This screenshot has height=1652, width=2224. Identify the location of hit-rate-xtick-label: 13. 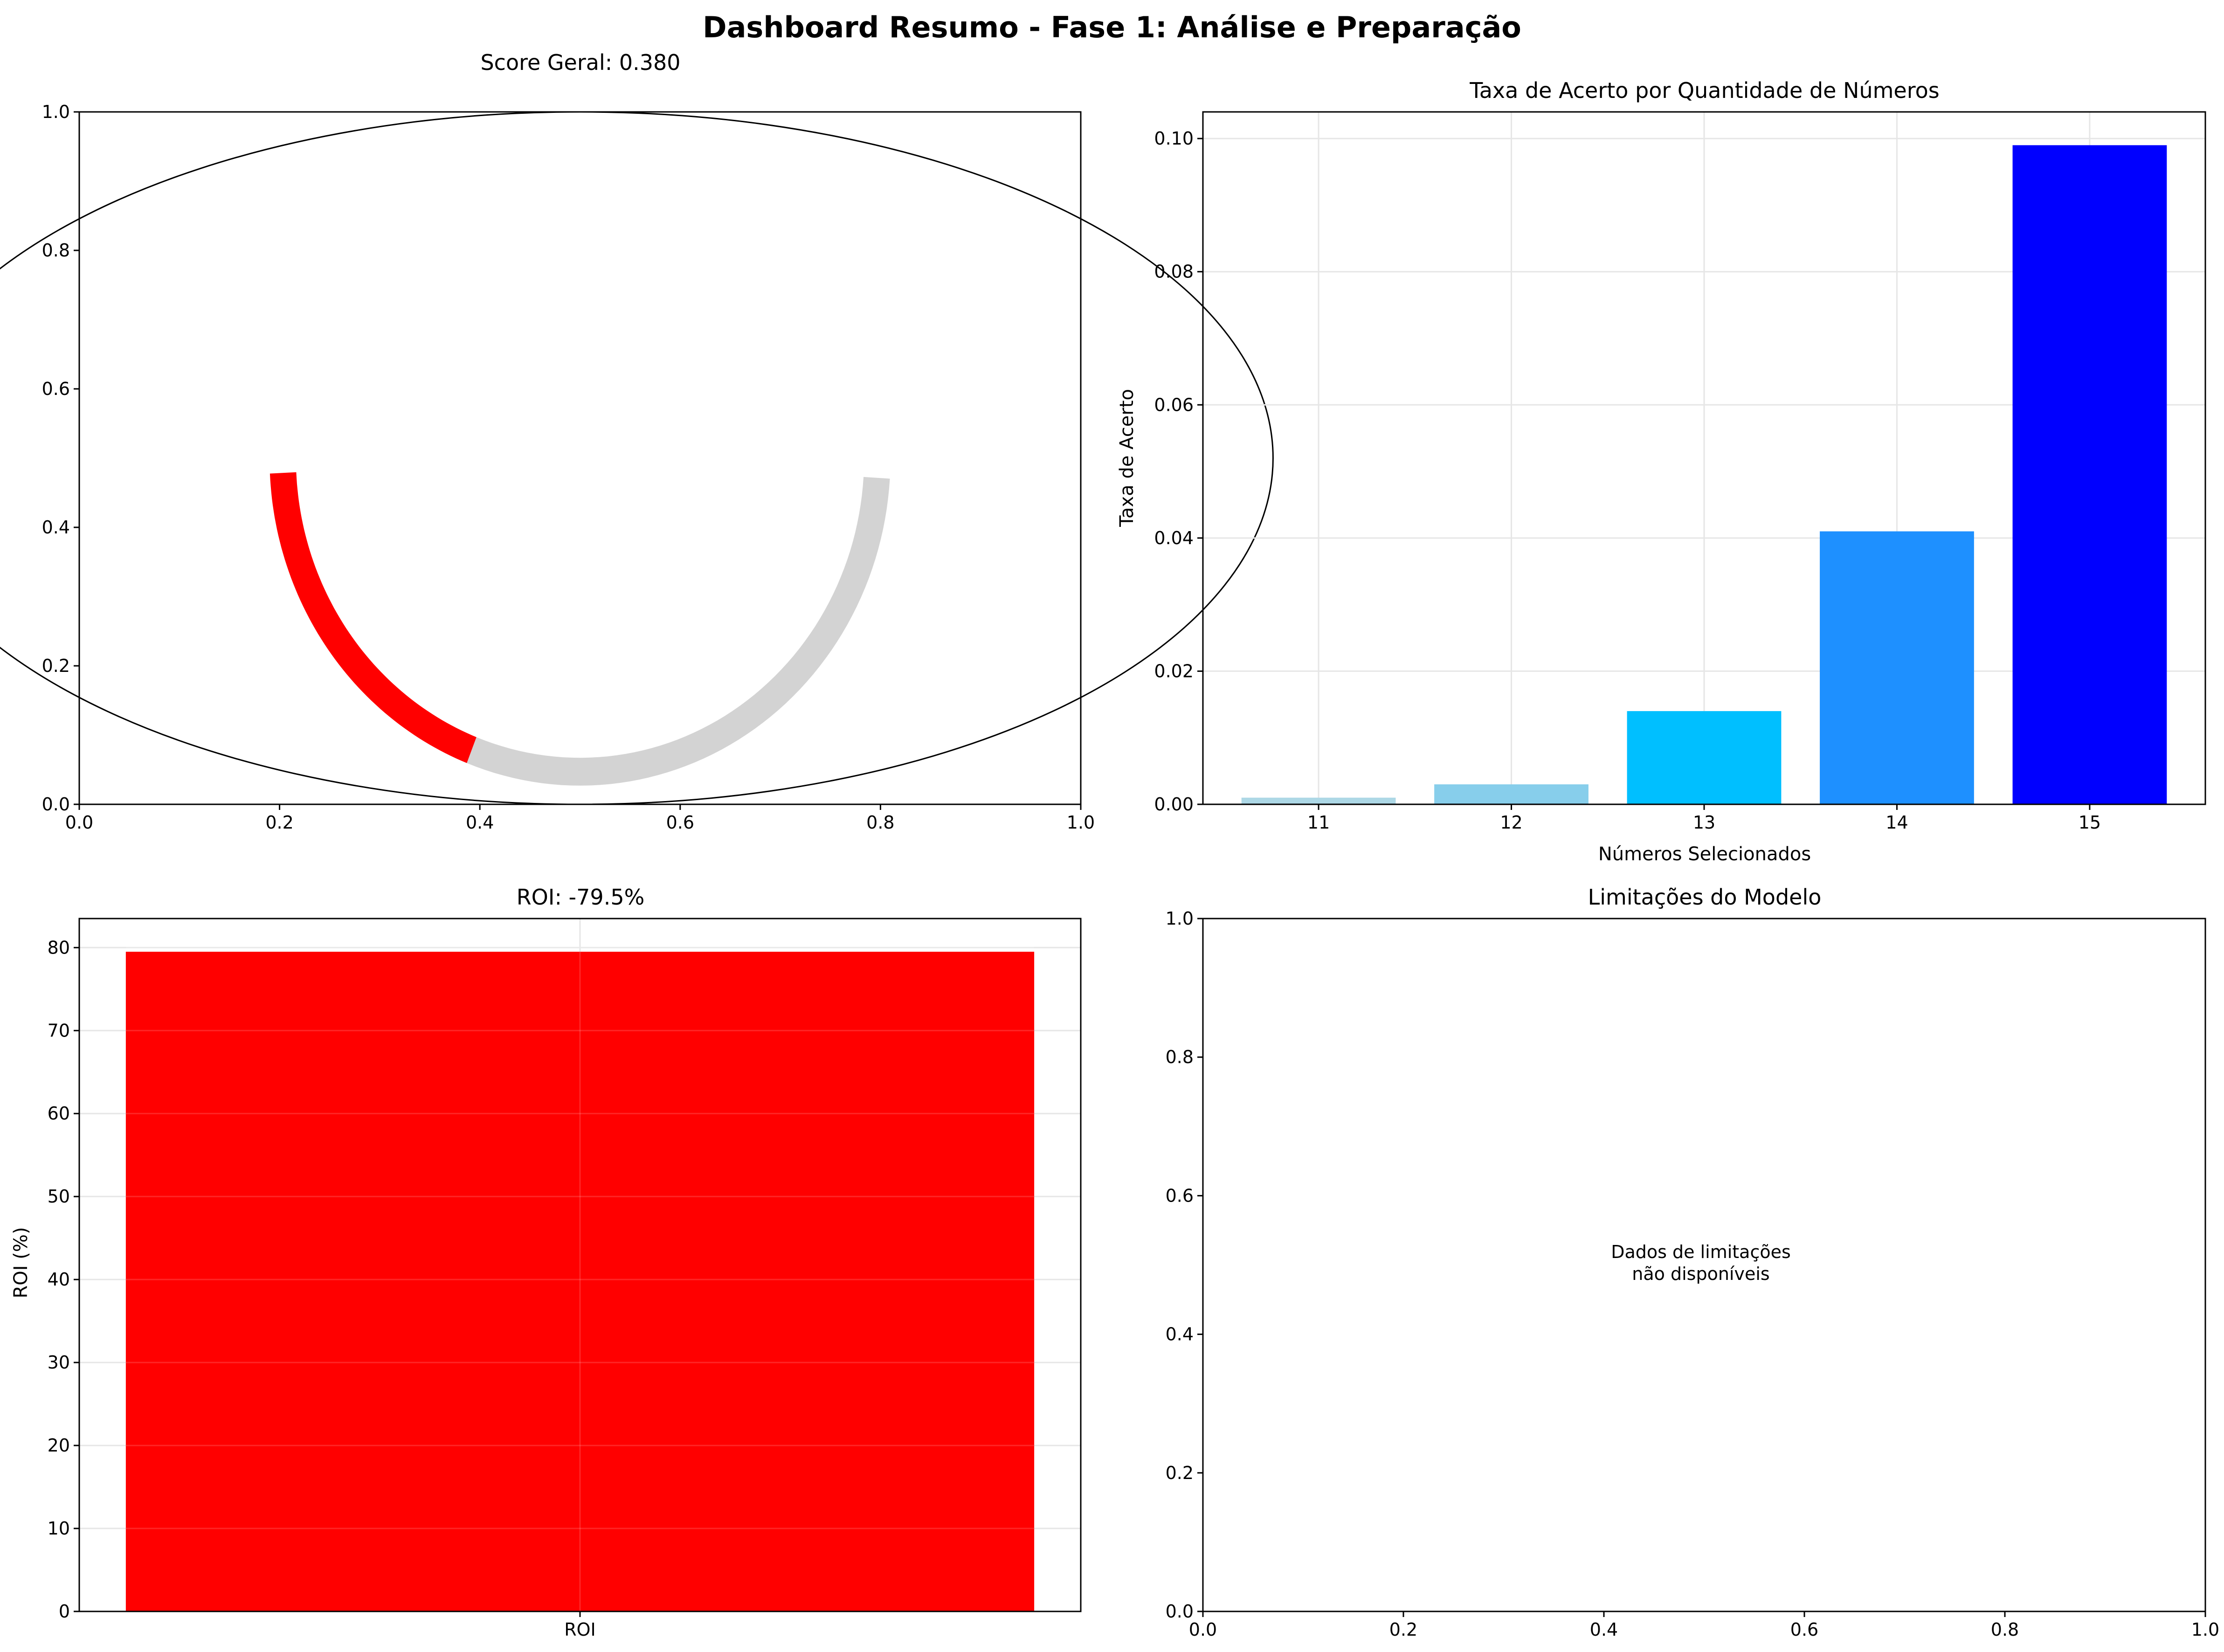
(1704, 822).